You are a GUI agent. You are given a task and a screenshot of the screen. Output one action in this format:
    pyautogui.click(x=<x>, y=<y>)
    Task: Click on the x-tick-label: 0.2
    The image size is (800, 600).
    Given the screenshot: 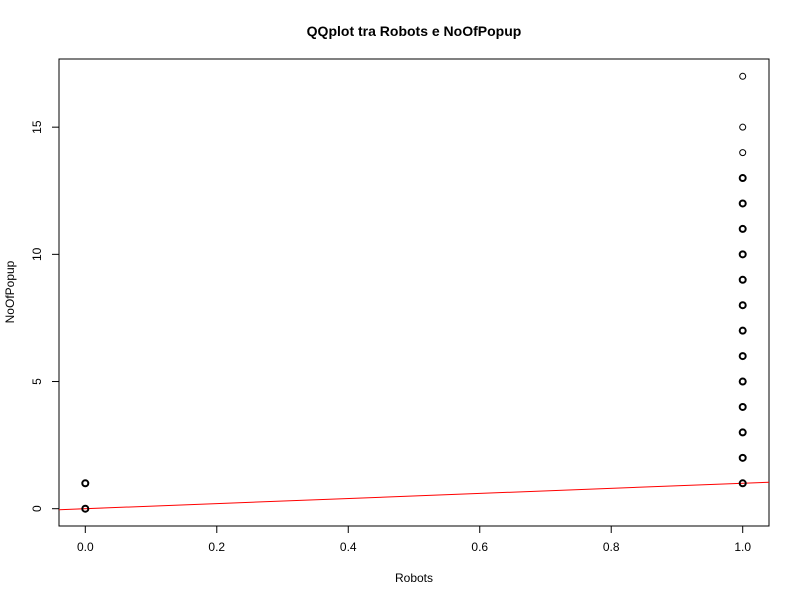 What is the action you would take?
    pyautogui.click(x=216, y=547)
    